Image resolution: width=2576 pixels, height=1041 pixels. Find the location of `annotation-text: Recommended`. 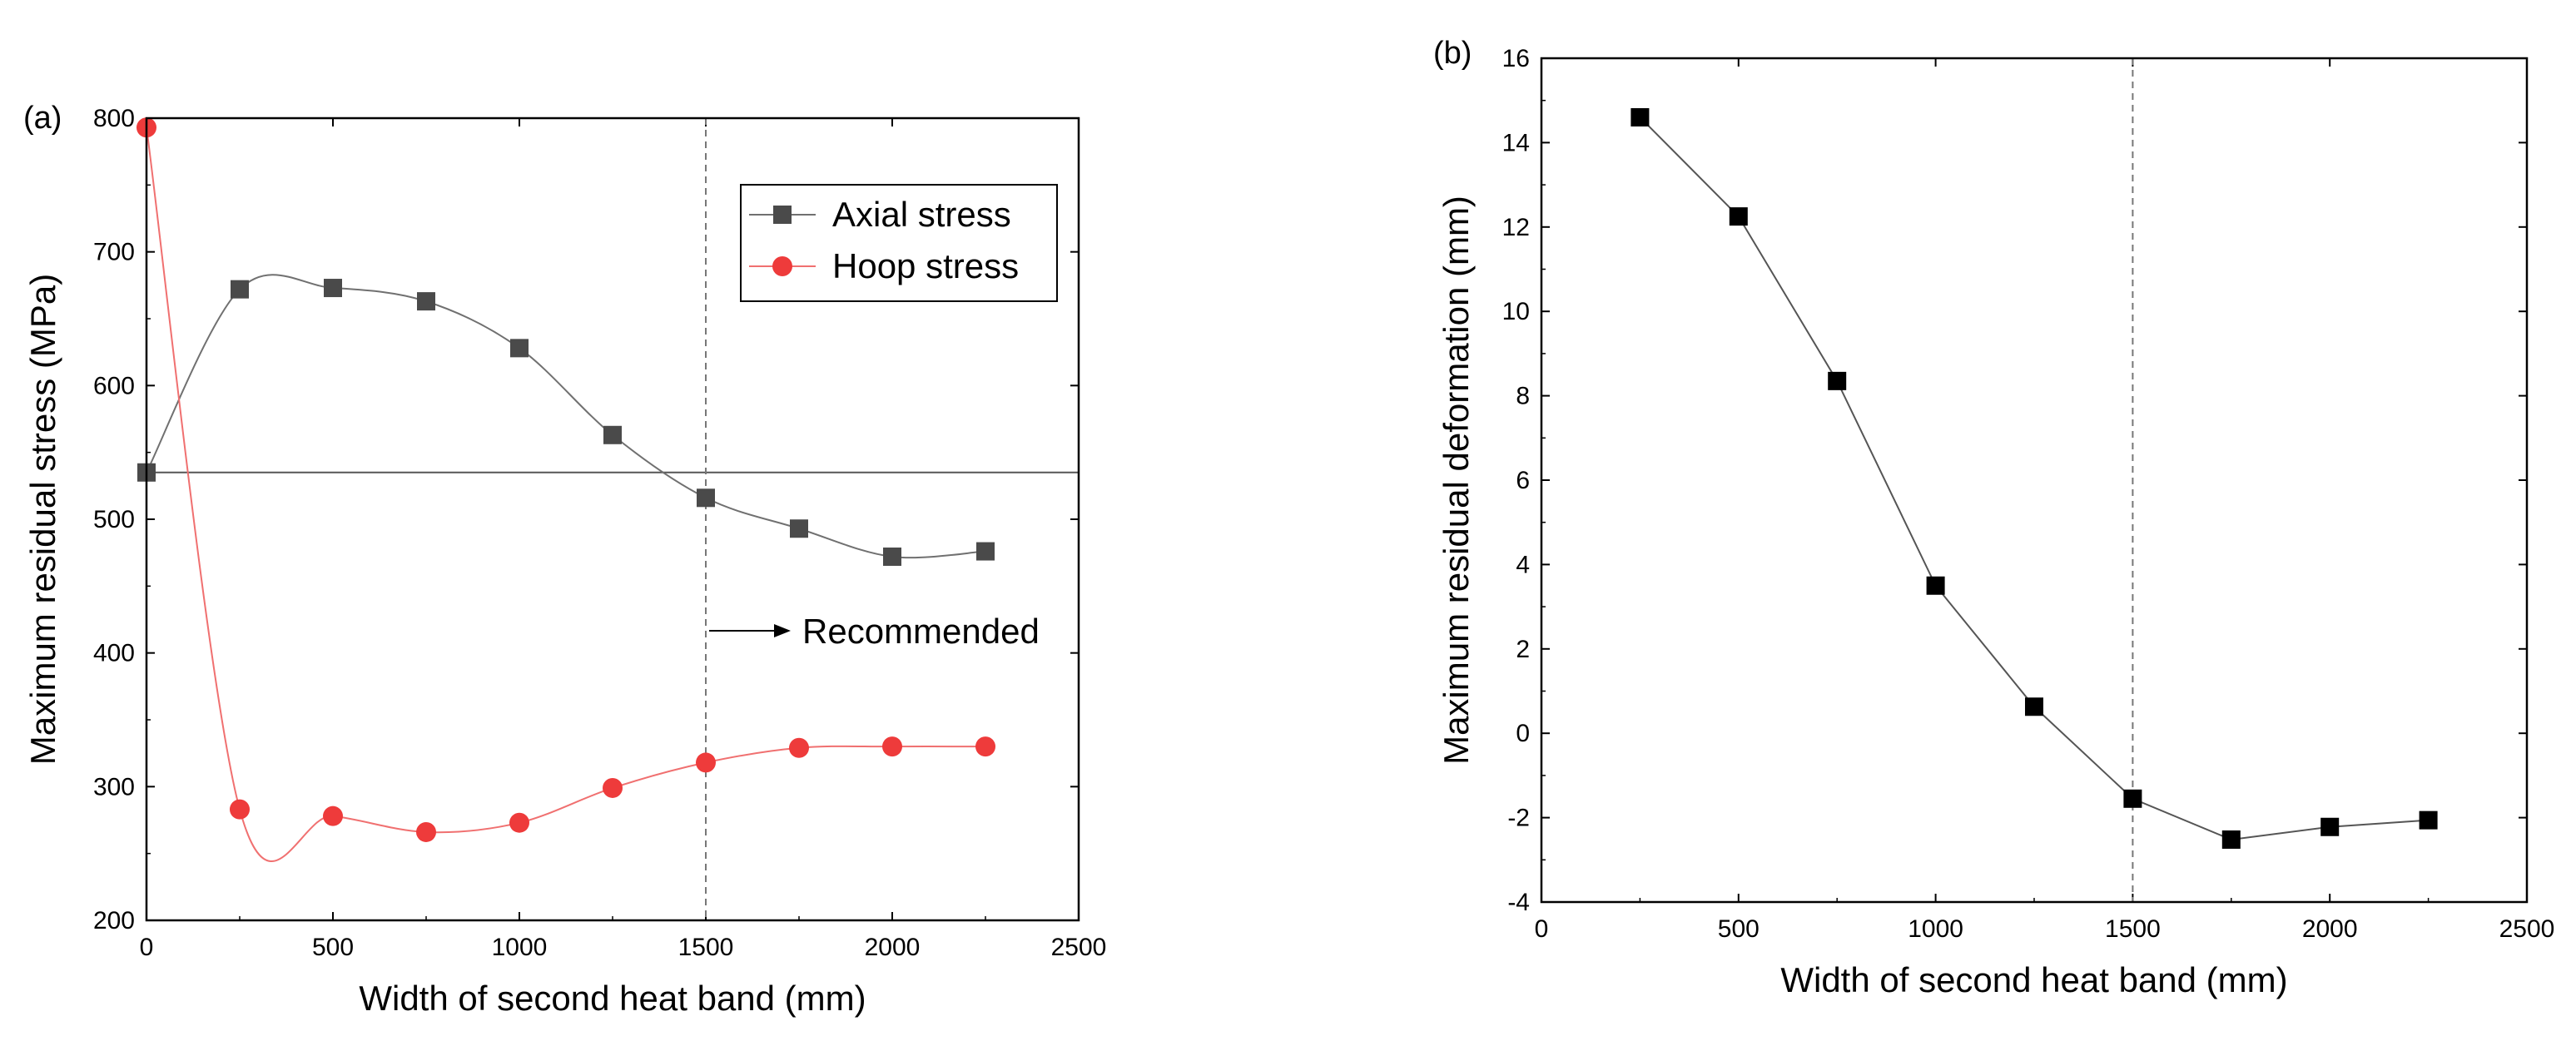

annotation-text: Recommended is located at coordinates (921, 632).